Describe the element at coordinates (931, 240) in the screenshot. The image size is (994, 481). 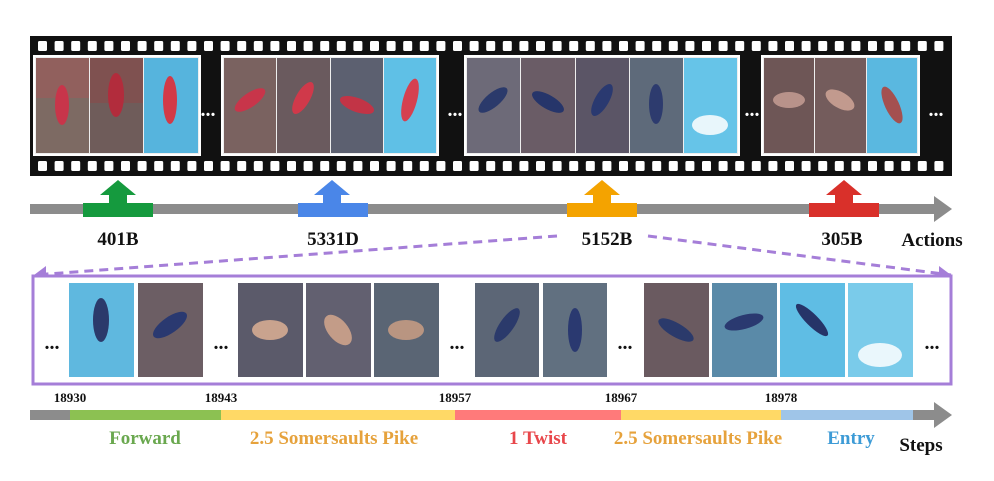
I see `actions-axis-label: Actions` at that location.